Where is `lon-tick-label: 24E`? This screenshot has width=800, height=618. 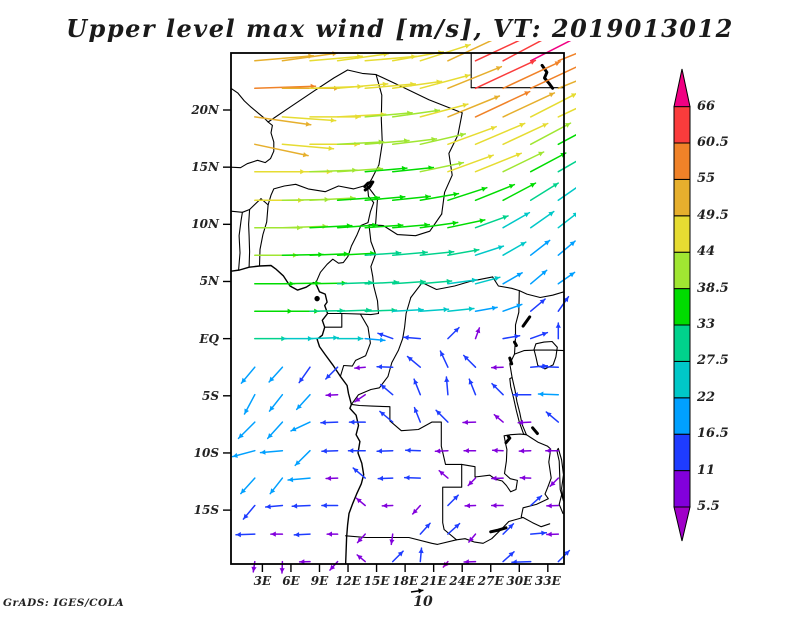 lon-tick-label: 24E is located at coordinates (462, 581).